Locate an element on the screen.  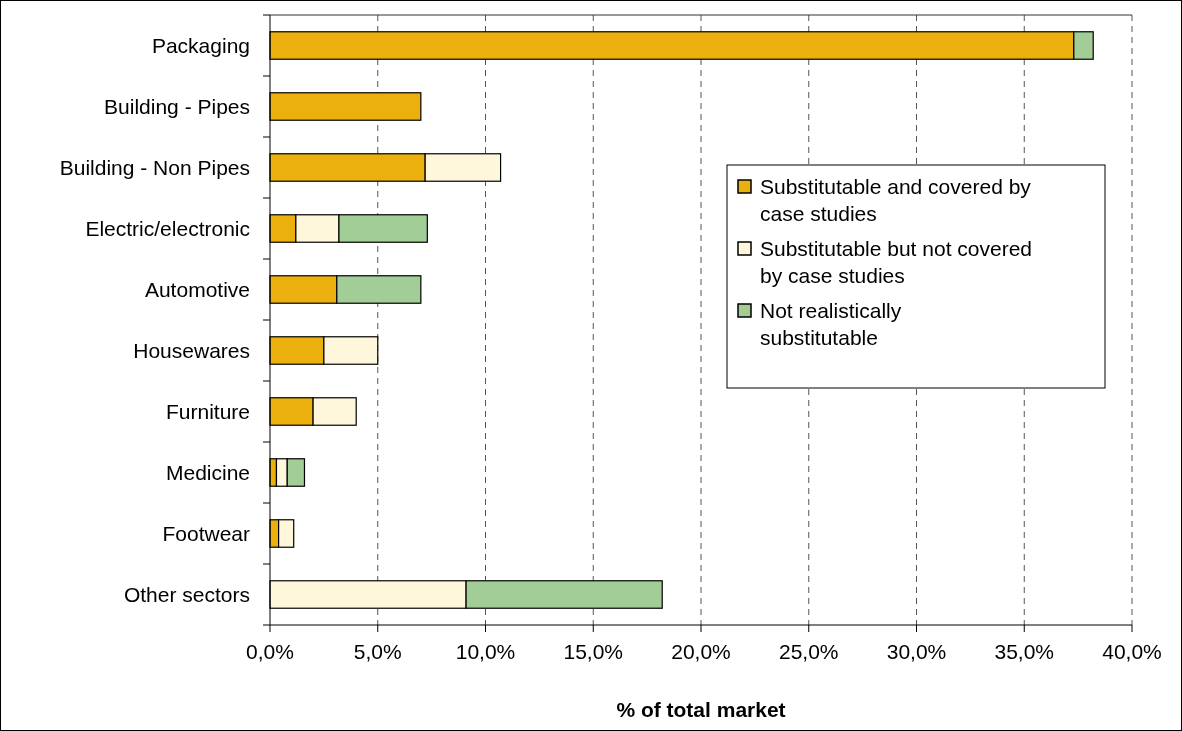
legend-label: Not realistically substitutable is located at coordinates (831, 324).